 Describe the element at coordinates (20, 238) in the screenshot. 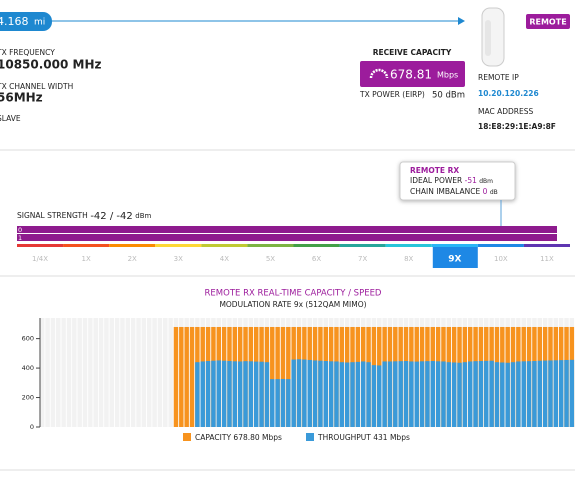

I see `chain-label: 1` at that location.